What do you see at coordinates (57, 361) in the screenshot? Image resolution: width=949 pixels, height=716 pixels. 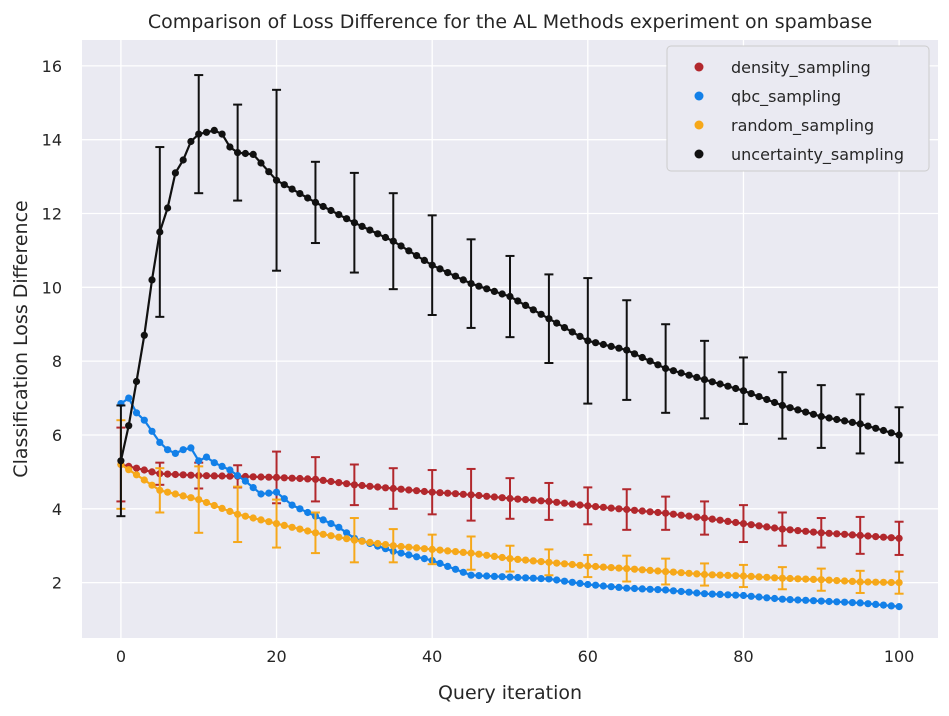 I see `y-tick-label: 8` at bounding box center [57, 361].